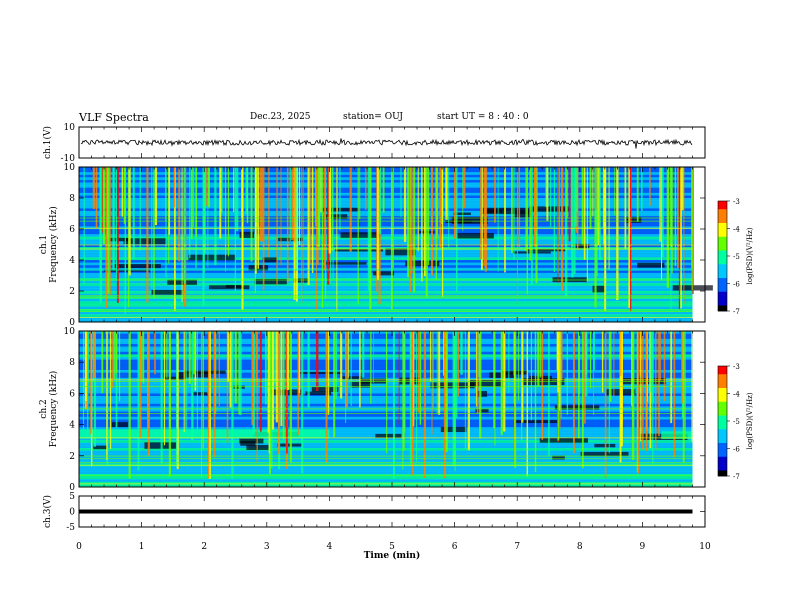  Describe the element at coordinates (53, 244) in the screenshot. I see `y-axis-label: Frequency (kHz)` at that location.